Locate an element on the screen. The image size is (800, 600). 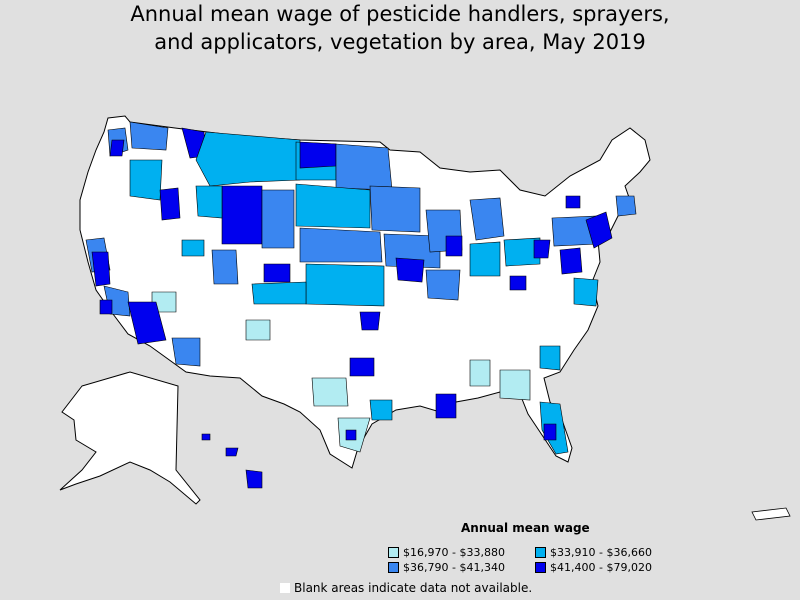
region-michigan is located at coordinates (487, 219).